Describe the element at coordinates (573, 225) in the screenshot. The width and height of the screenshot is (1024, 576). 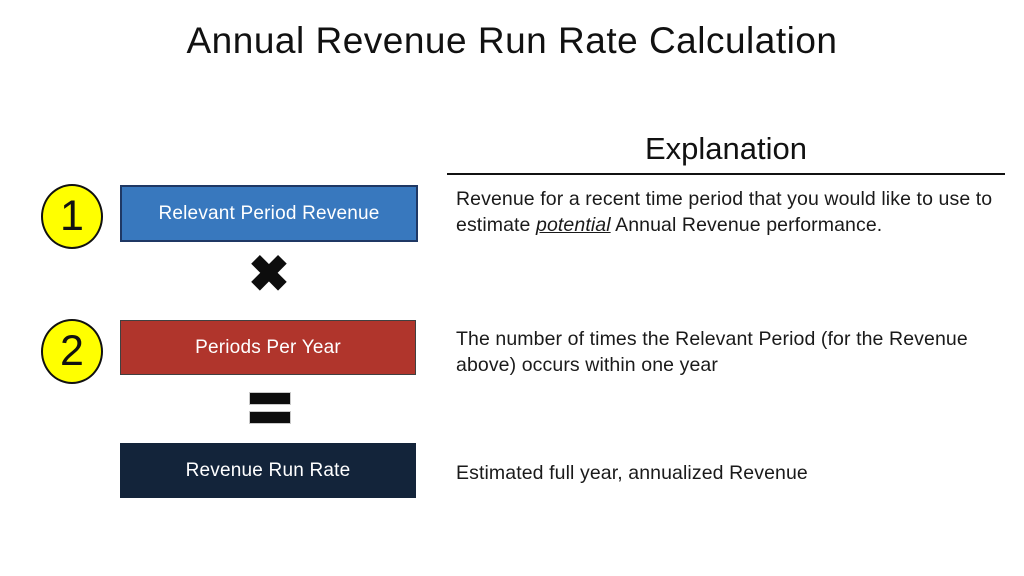
I see `explanation-text-1-emphasis: potential` at that location.